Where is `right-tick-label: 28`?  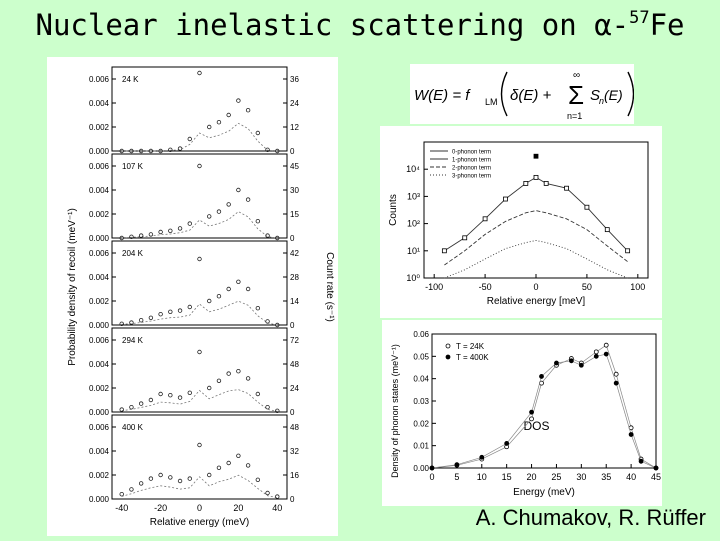 right-tick-label: 28 is located at coordinates (294, 277).